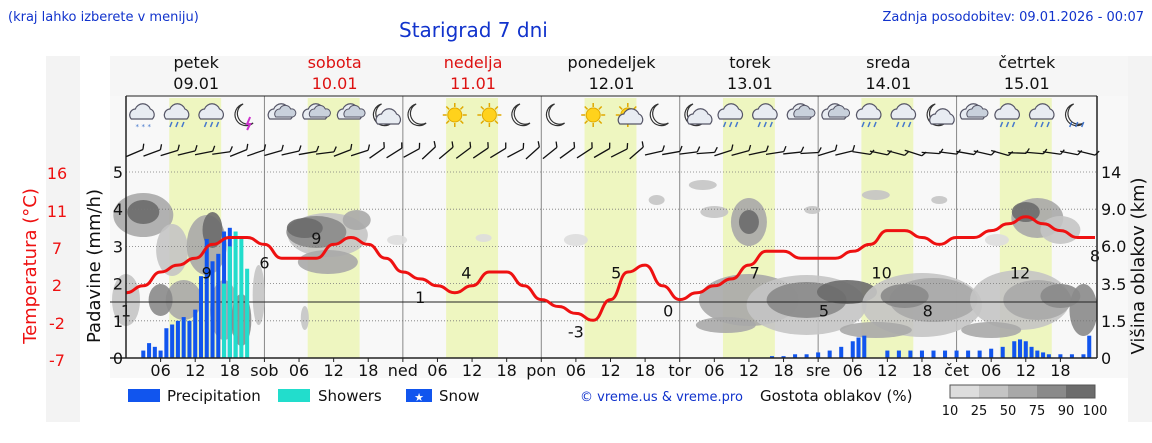 This screenshot has width=1152, height=443. What do you see at coordinates (1022, 391) in the screenshot?
I see `cloud-density-swatch` at bounding box center [1022, 391].